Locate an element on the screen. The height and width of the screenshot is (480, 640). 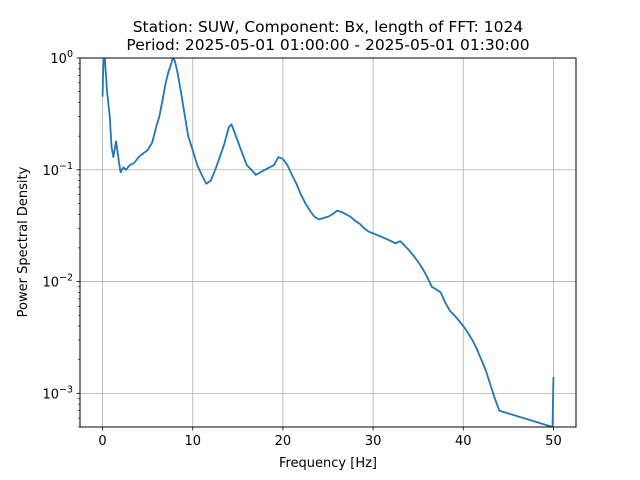
y-tick-label: 10⁻¹ is located at coordinates (57, 170).